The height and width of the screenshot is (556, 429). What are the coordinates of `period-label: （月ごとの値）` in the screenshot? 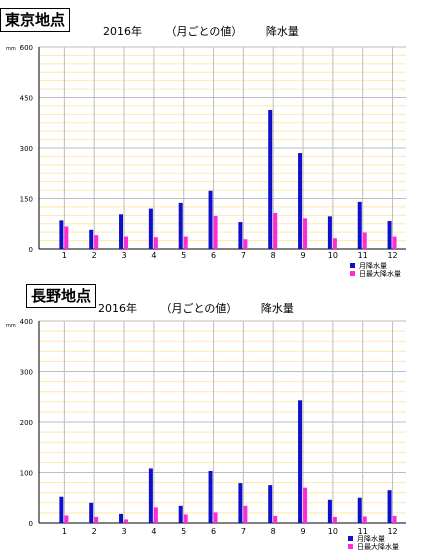 It's located at (204, 31).